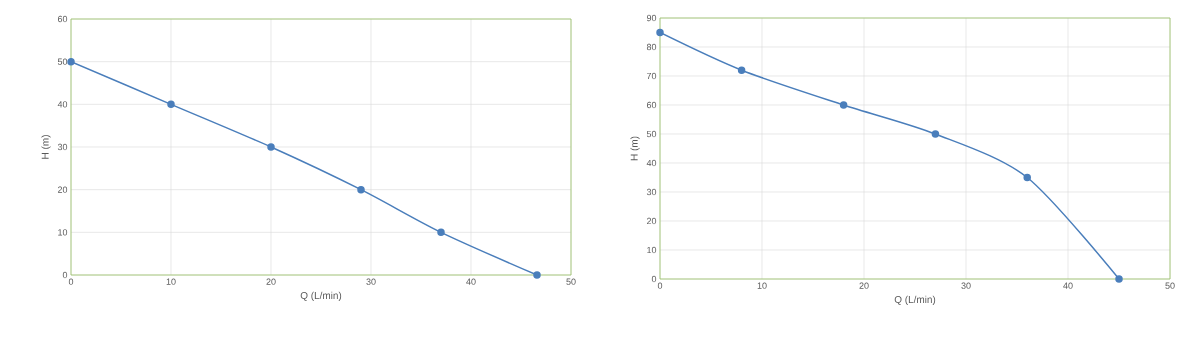 Image resolution: width=1200 pixels, height=349 pixels. What do you see at coordinates (651, 76) in the screenshot?
I see `y-tick-label: 70` at bounding box center [651, 76].